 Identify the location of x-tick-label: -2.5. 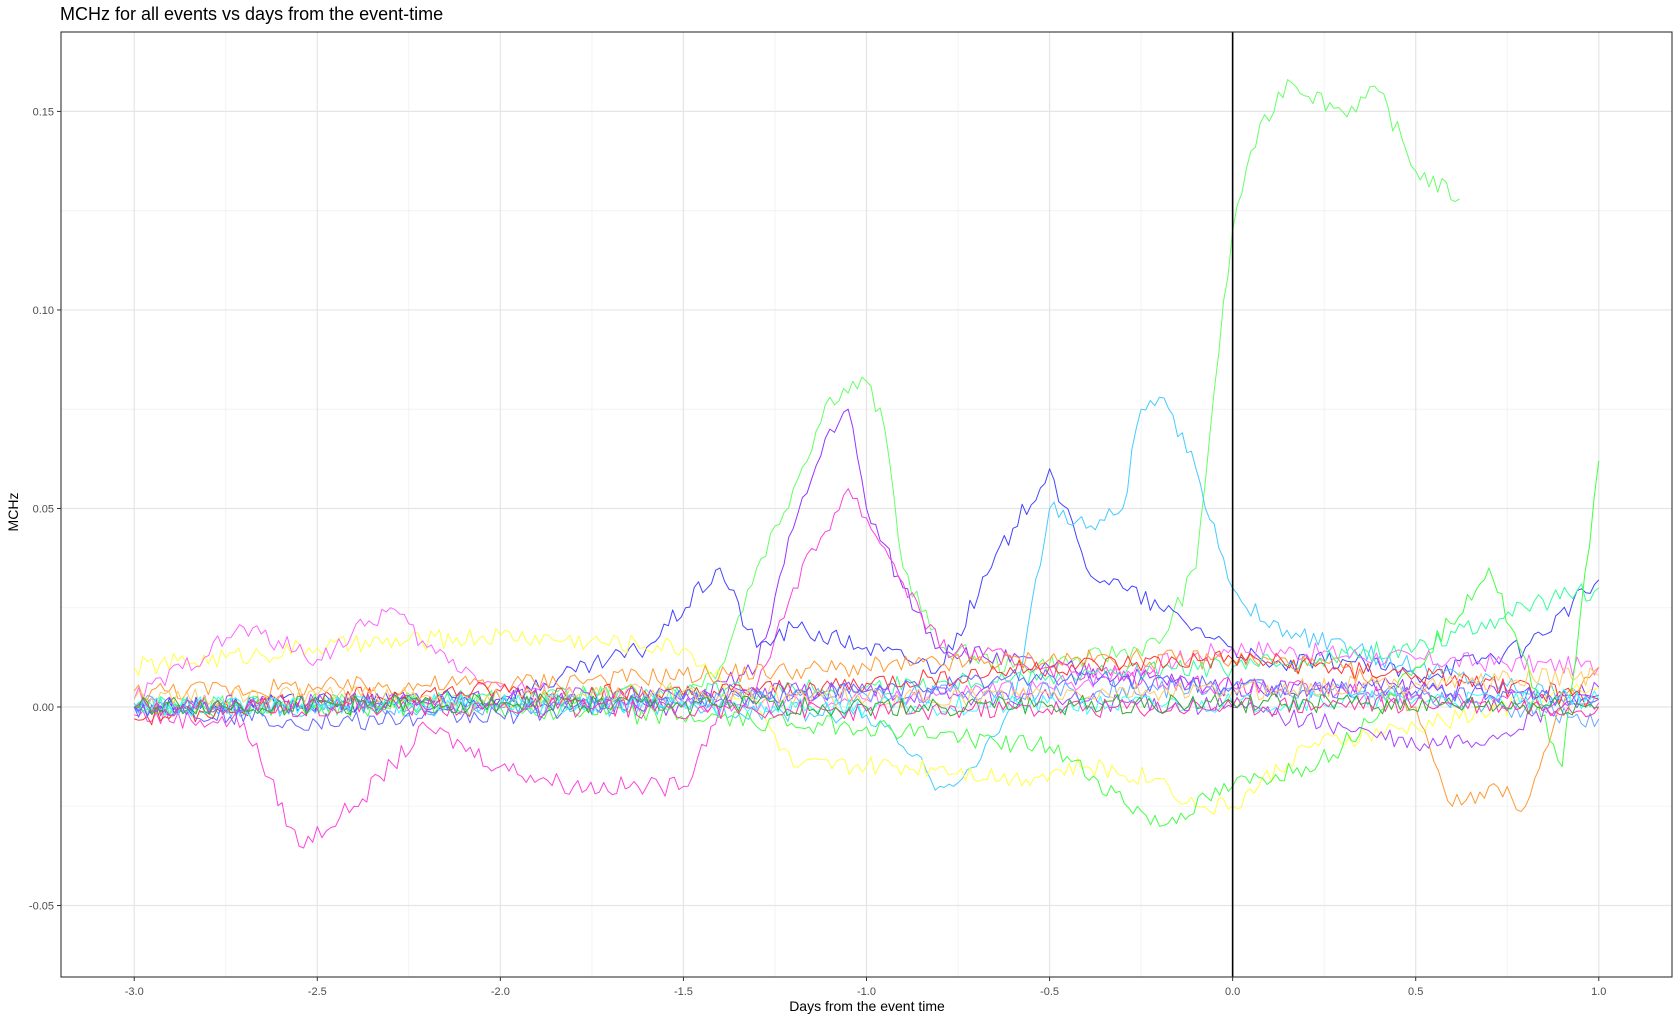
(317, 992).